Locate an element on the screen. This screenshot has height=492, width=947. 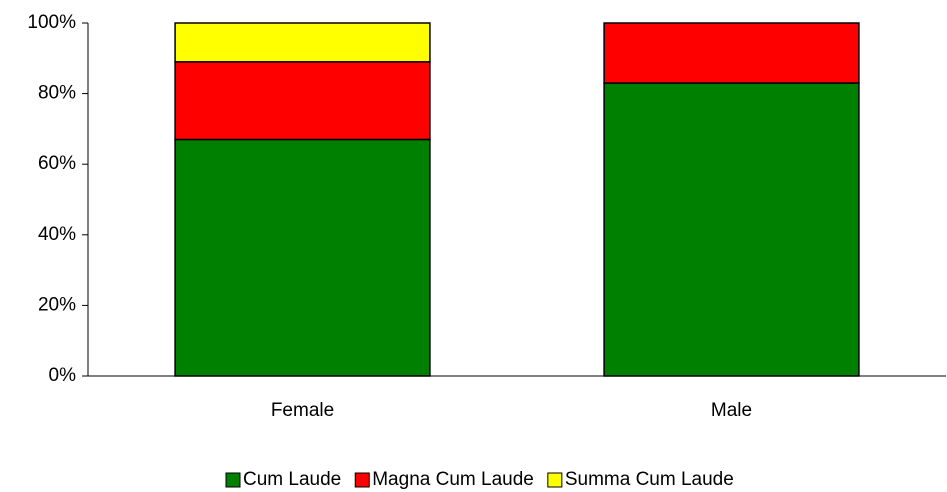
y-tick-label: 60% is located at coordinates (57, 163).